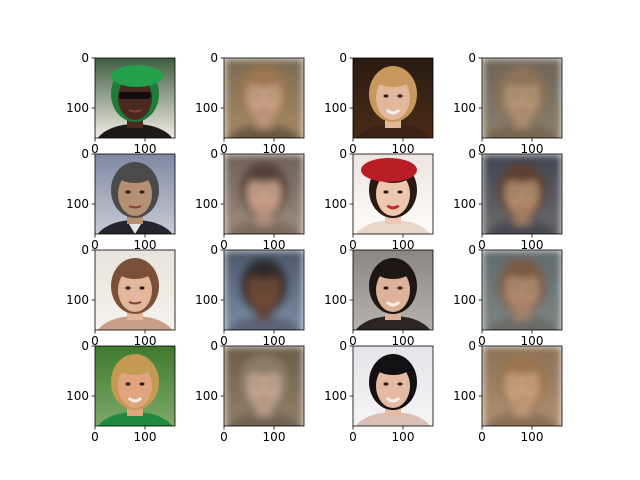 This screenshot has height=480, width=640. I want to click on panel-4-1: 0 100 0 100, so click(121, 391).